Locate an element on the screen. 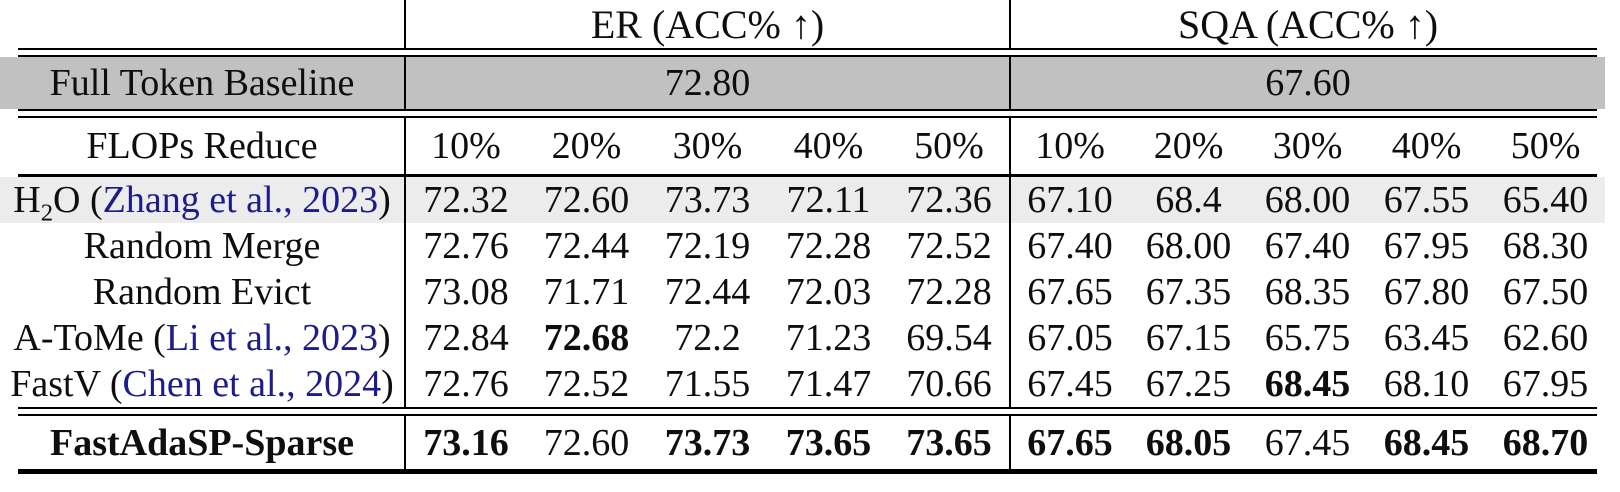 This screenshot has width=1620, height=492. sqa-value-cell: 67.10 is located at coordinates (1069, 200).